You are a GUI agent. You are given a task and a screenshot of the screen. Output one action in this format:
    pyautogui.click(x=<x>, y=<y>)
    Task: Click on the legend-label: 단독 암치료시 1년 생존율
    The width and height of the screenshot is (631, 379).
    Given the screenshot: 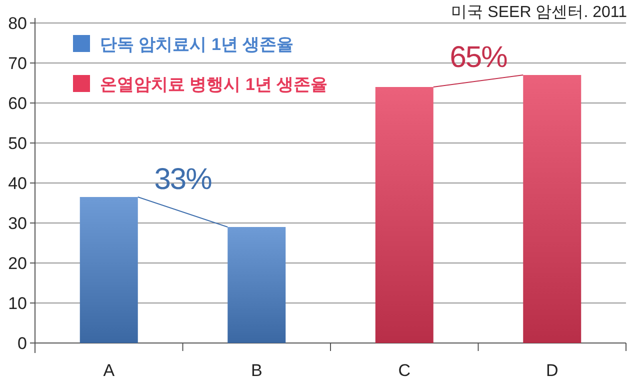 What is the action you would take?
    pyautogui.click(x=197, y=44)
    